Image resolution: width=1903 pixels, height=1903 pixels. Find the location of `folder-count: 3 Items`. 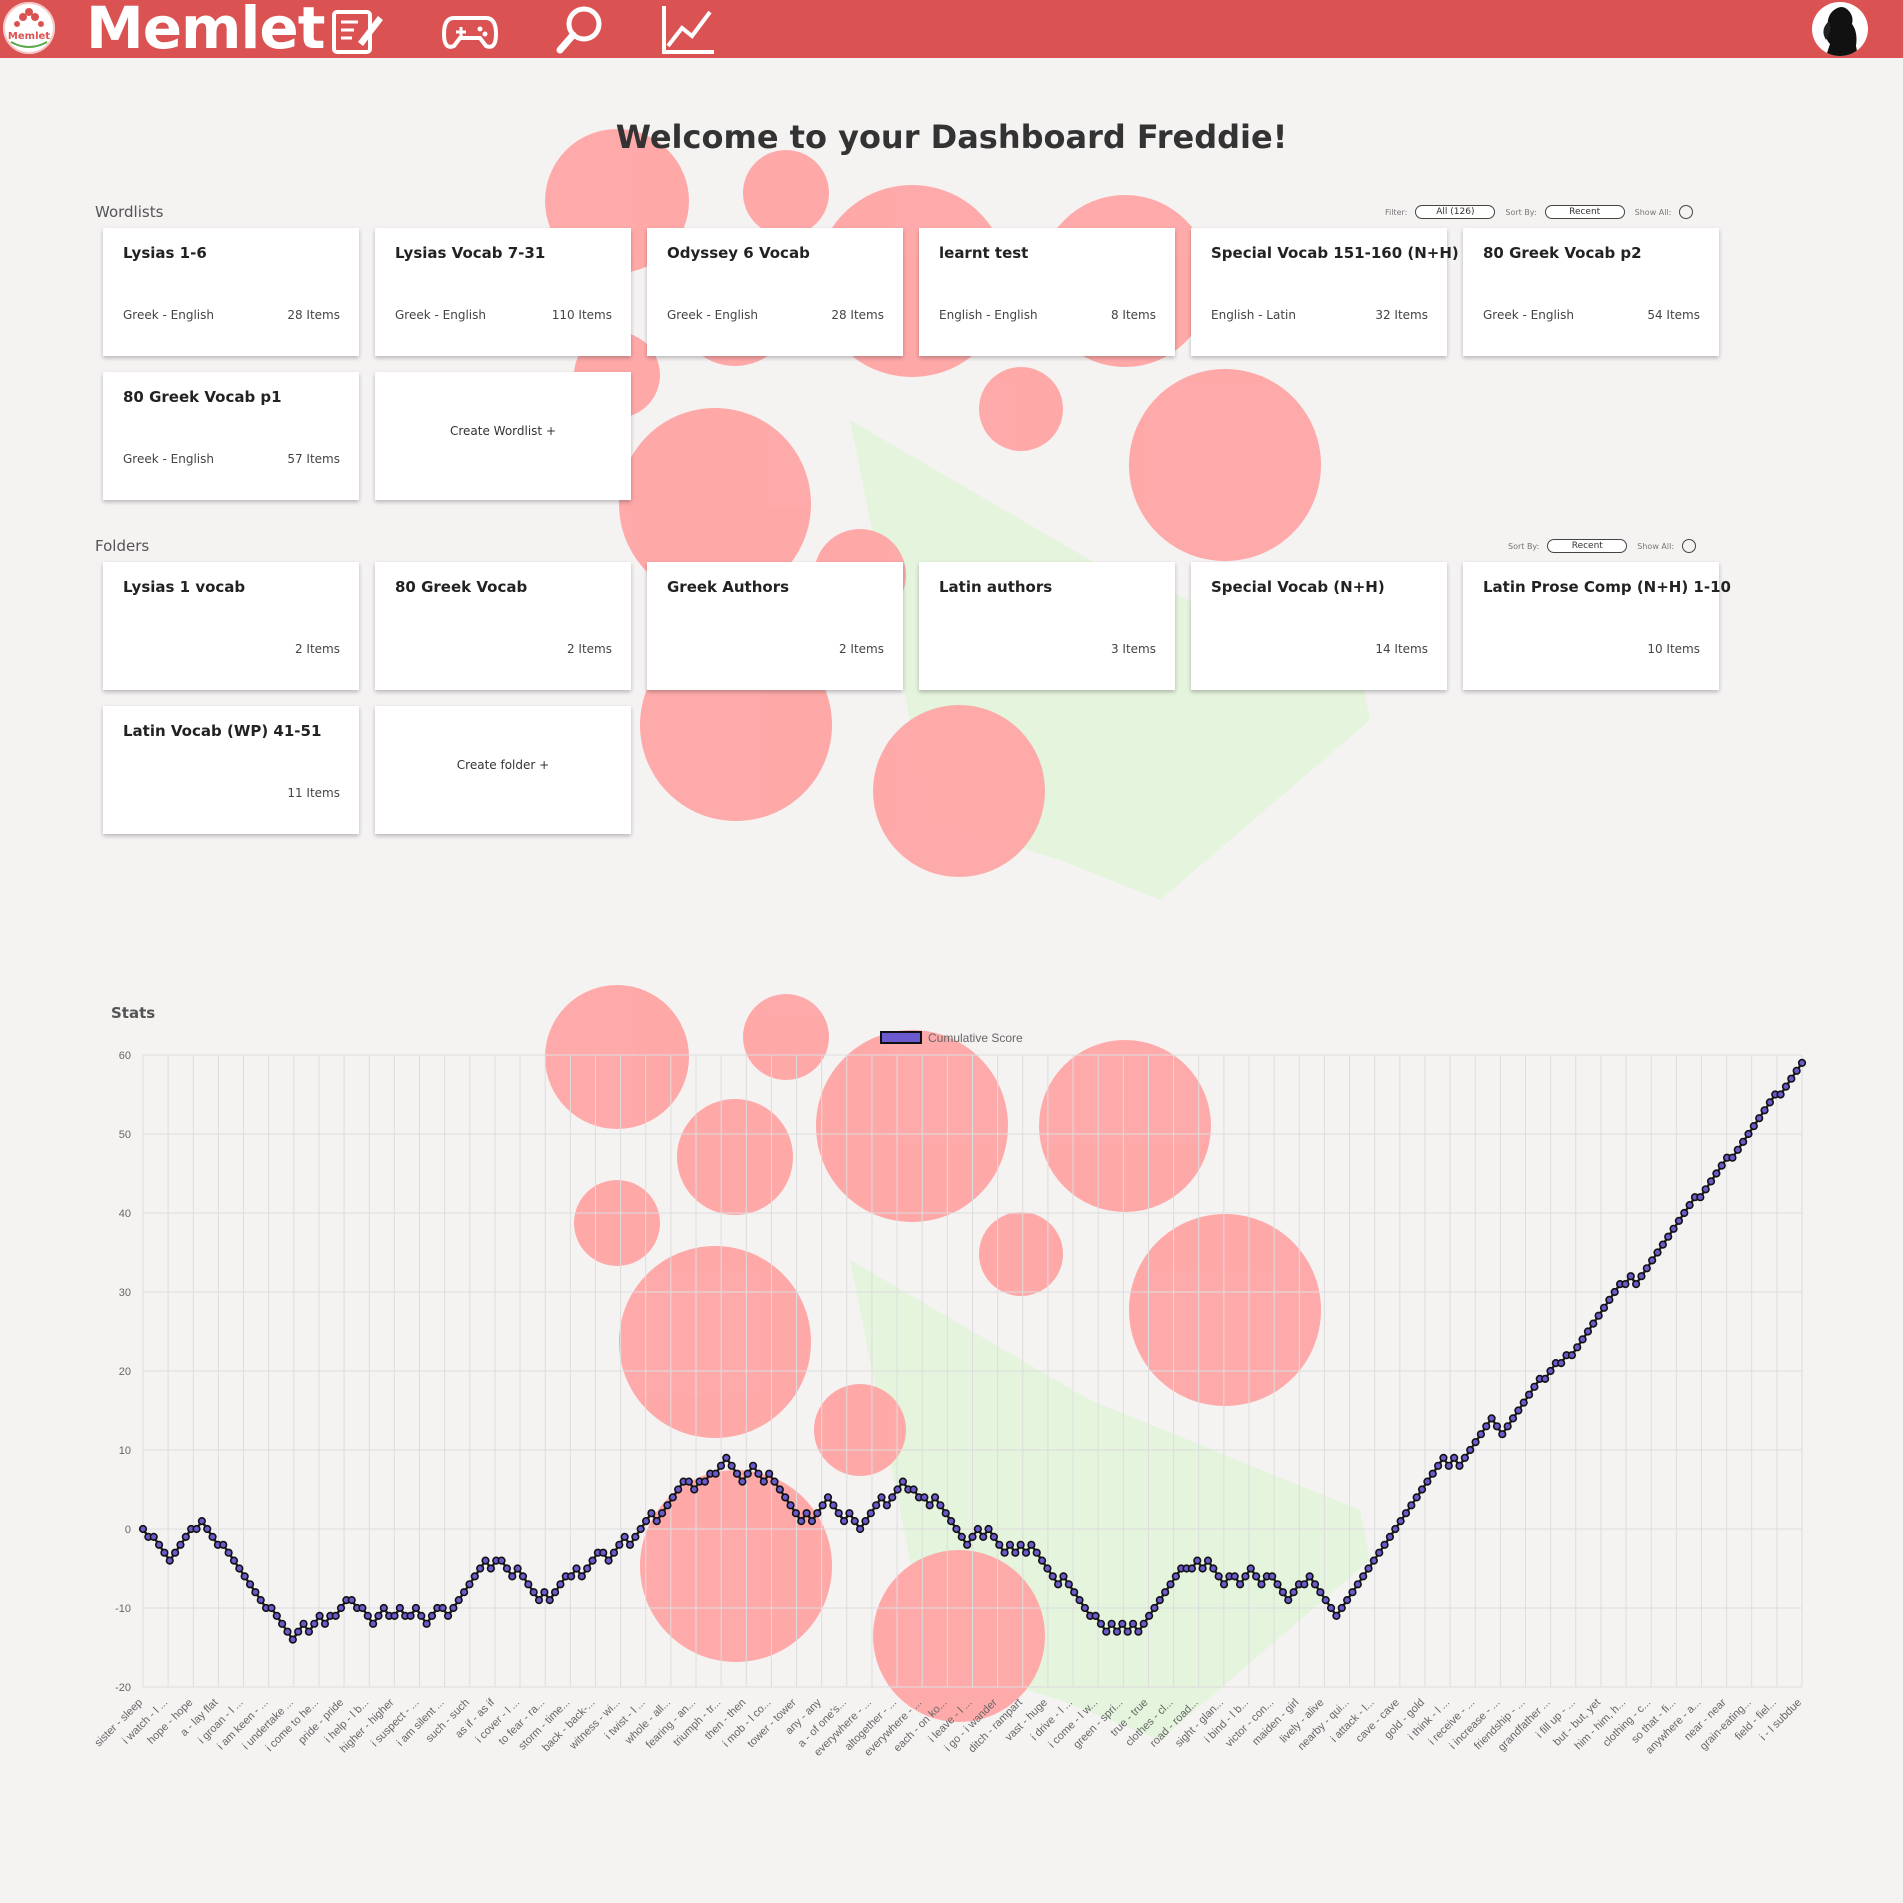

folder-count: 3 Items is located at coordinates (1133, 649).